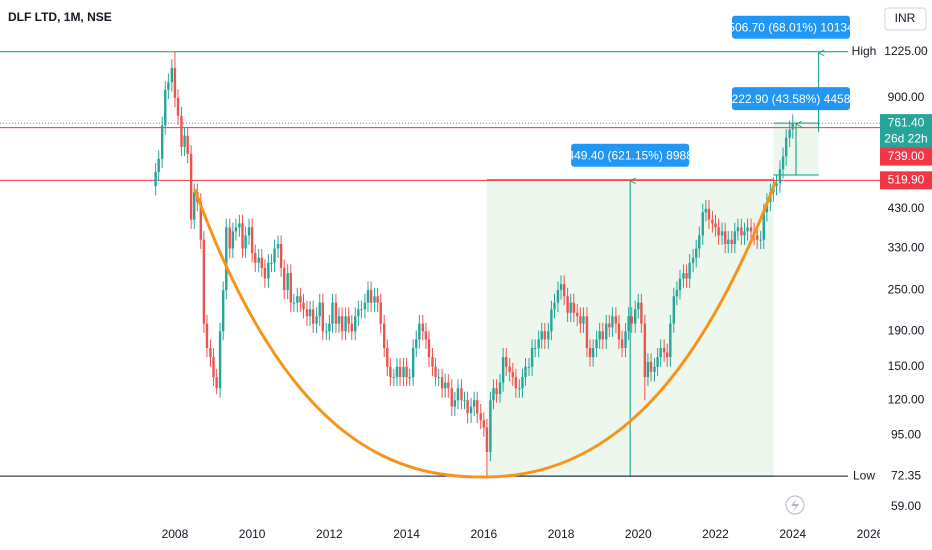 Image resolution: width=932 pixels, height=550 pixels. I want to click on replay-bolt, so click(795, 505).